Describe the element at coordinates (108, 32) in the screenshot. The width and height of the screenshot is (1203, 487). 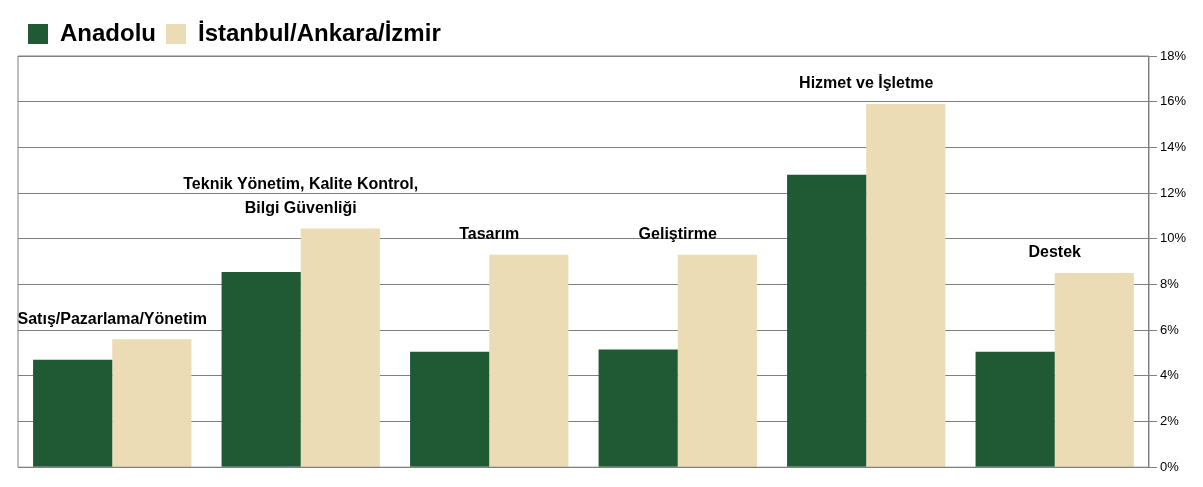
I see `legend-label: Anadolu` at that location.